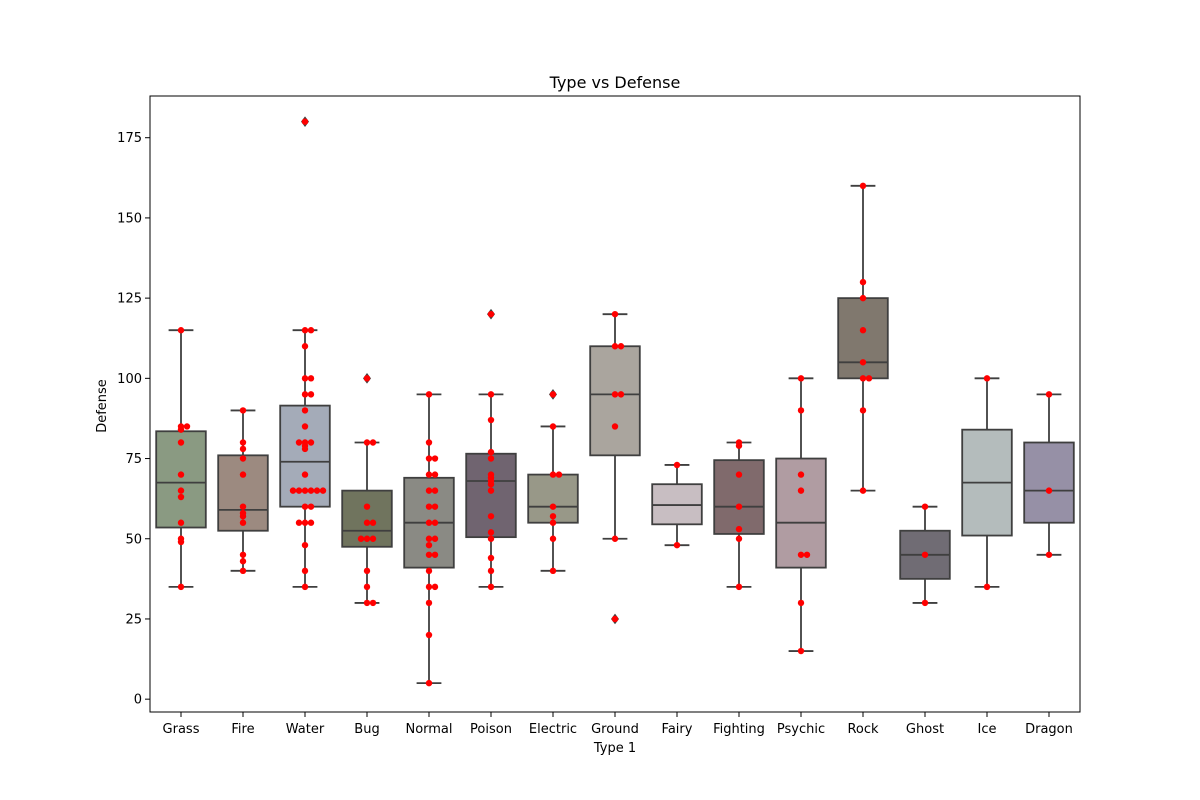 The width and height of the screenshot is (1200, 800). I want to click on box-rock, so click(863, 338).